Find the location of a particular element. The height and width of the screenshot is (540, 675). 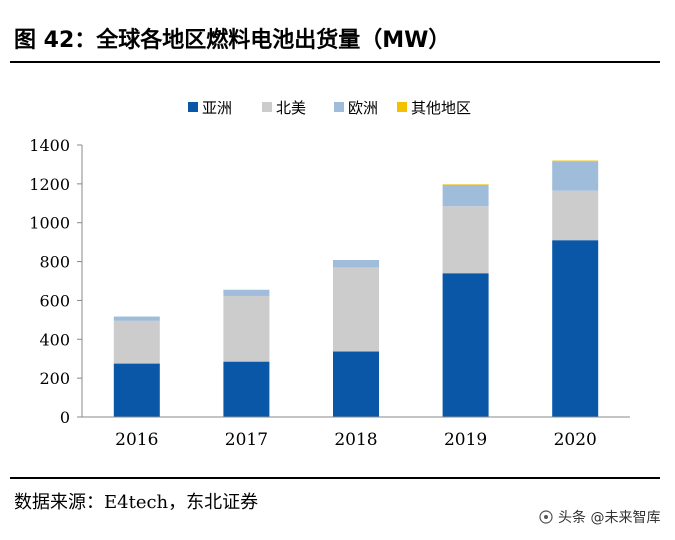

x-axis: 2016 2017 2018 2019 2020 is located at coordinates (356, 433).